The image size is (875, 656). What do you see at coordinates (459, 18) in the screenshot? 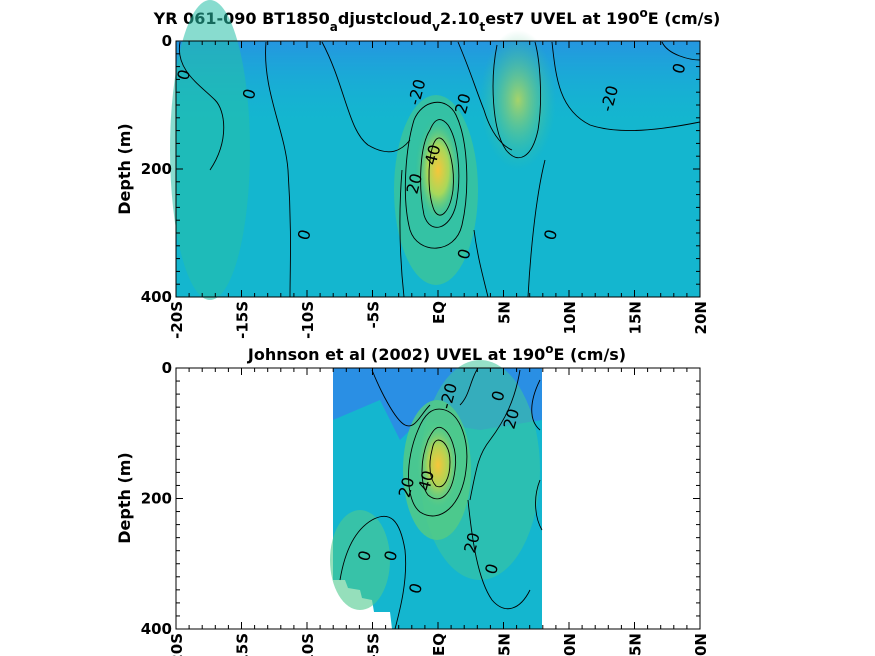
I see `title-part: 2.10` at bounding box center [459, 18].